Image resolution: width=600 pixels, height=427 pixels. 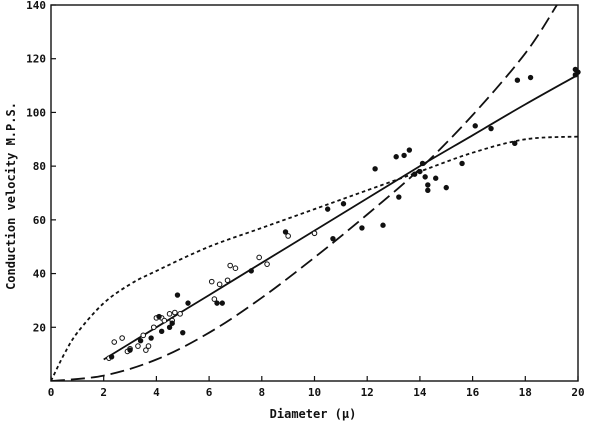 I want to click on x-tick-label: 14, so click(x=420, y=392).